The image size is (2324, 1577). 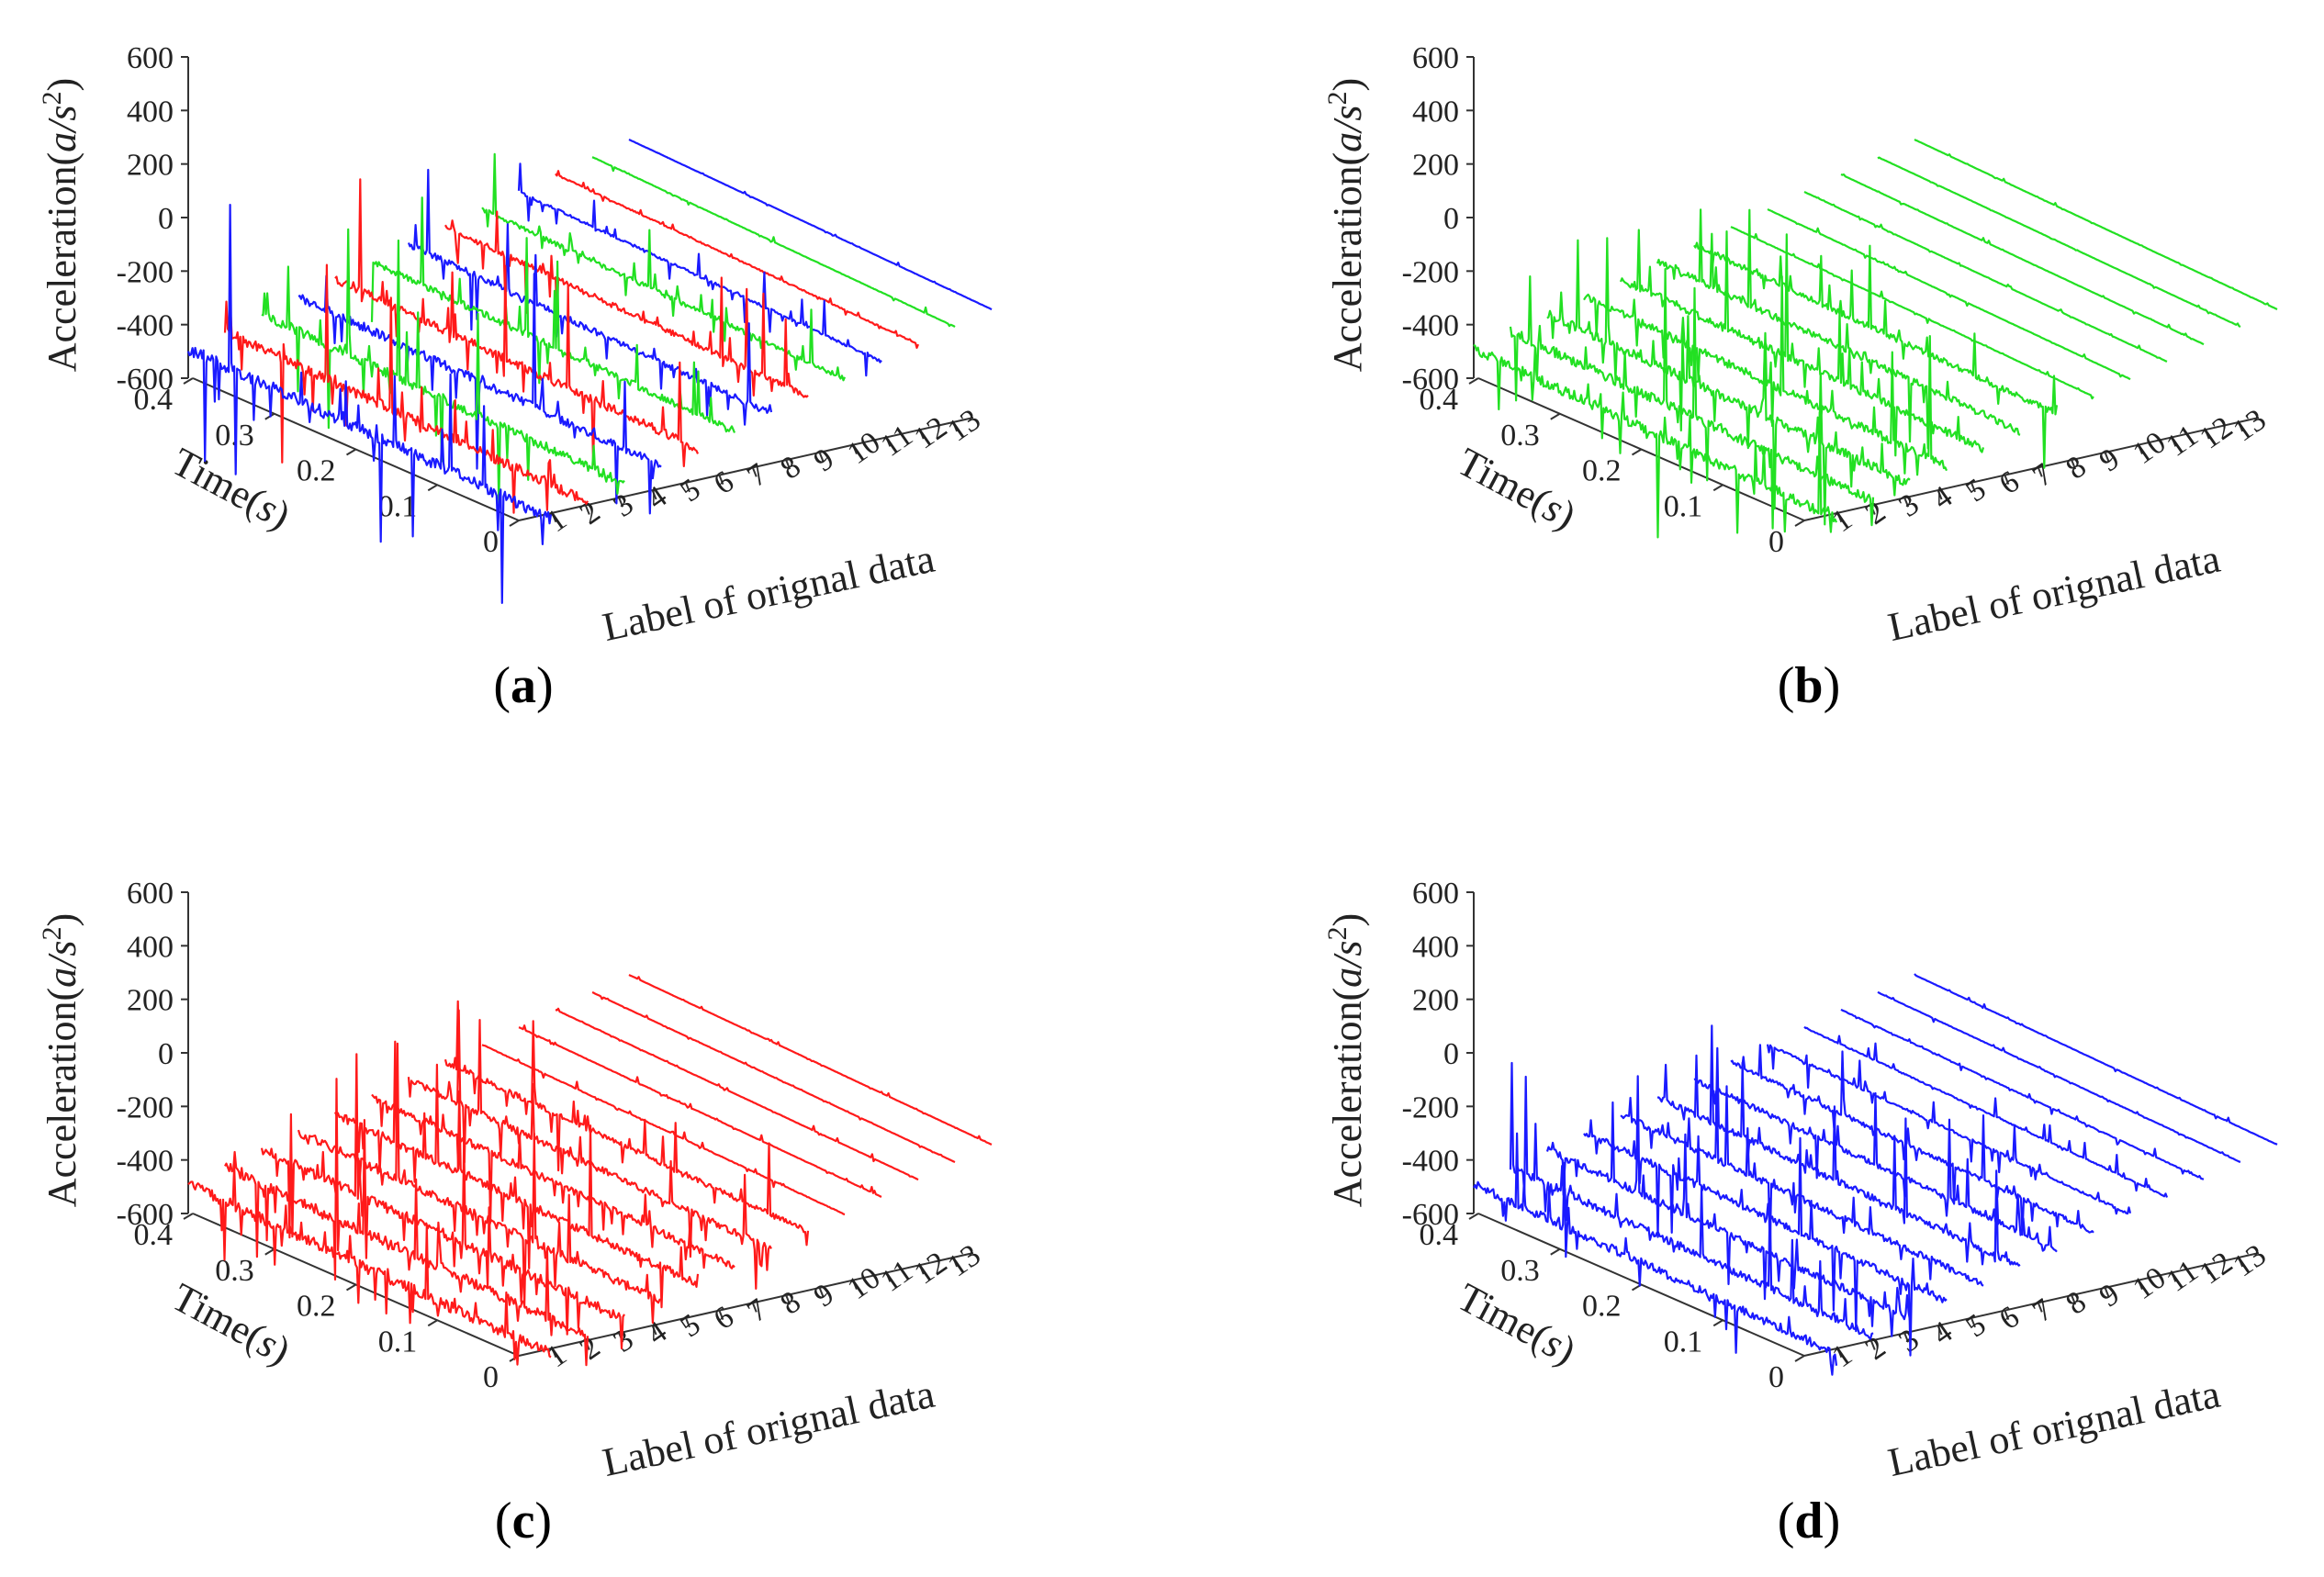 I want to click on label-tick-label: 2, so click(x=1875, y=1349).